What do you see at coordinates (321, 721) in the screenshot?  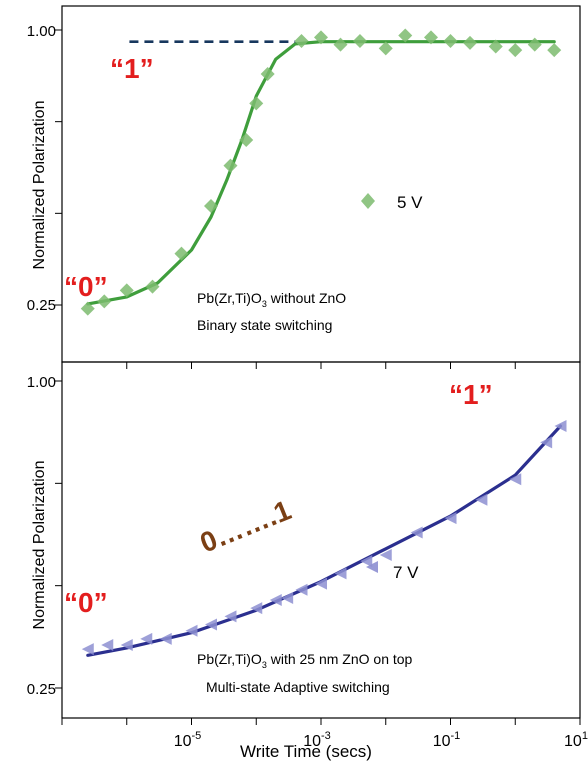 I see `bottom-x-axis` at bounding box center [321, 721].